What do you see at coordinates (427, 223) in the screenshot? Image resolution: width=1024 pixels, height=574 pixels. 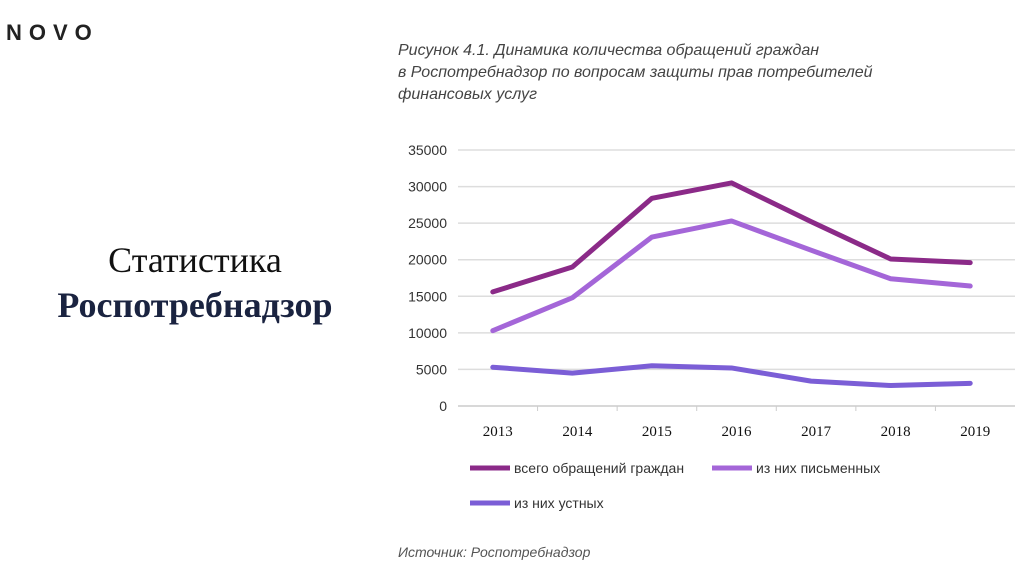 I see `y-tick-label: 25000` at bounding box center [427, 223].